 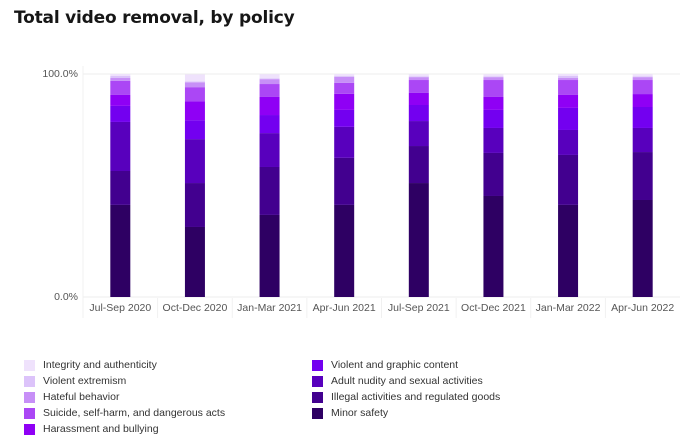 What do you see at coordinates (406, 365) in the screenshot?
I see `legend-item: Violent and graphic content` at bounding box center [406, 365].